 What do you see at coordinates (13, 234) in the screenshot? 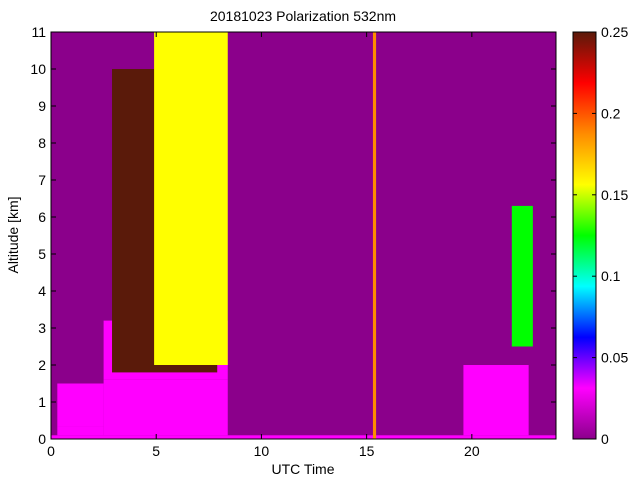
I see `y-axis-label: Altitude [km]` at bounding box center [13, 234].